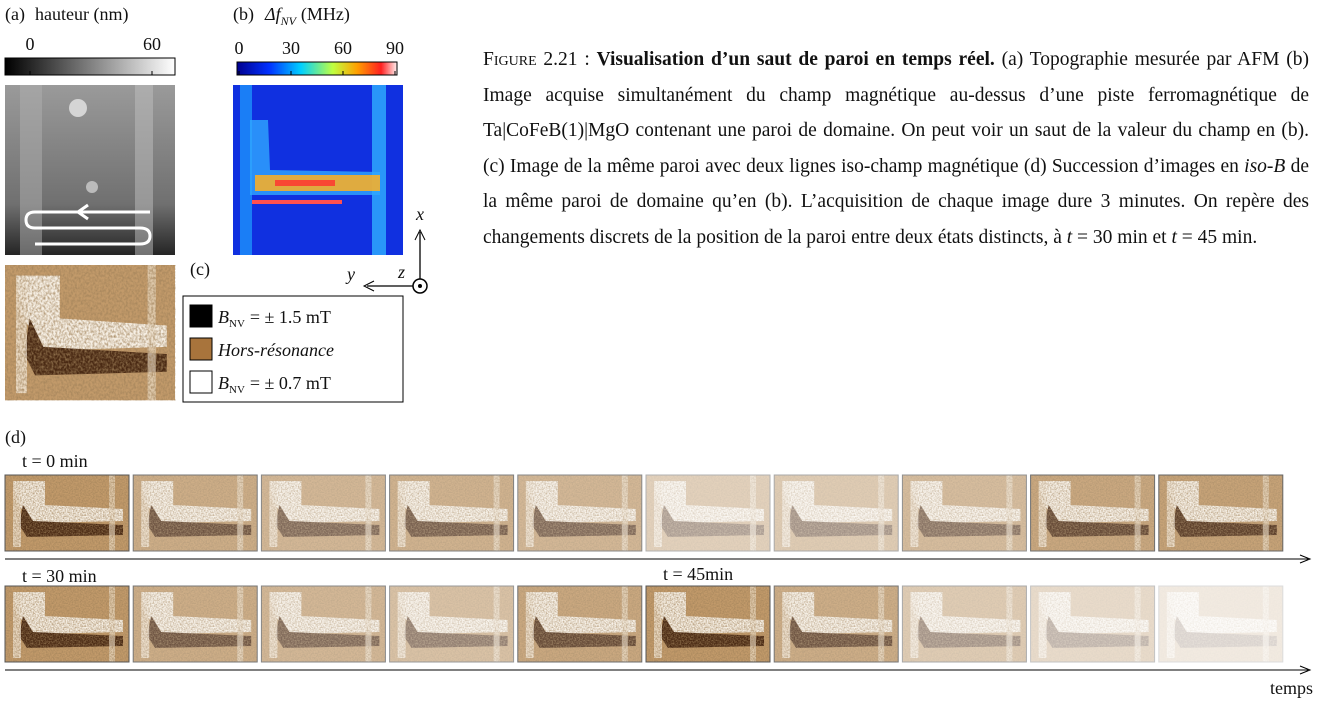 This screenshot has height=702, width=1322. What do you see at coordinates (1265, 166) in the screenshot?
I see `caption-text: iso-B` at bounding box center [1265, 166].